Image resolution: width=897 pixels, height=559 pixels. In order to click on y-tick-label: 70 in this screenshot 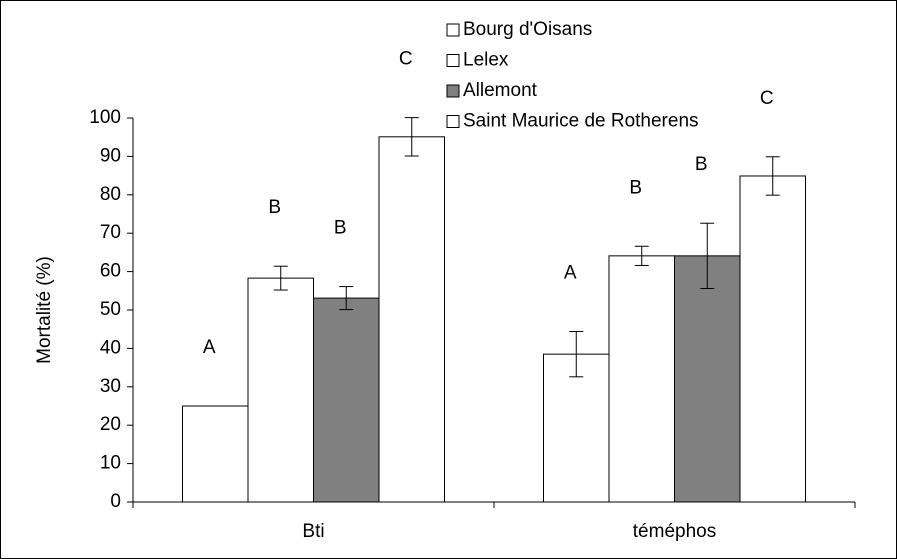, I will do `click(110, 232)`.